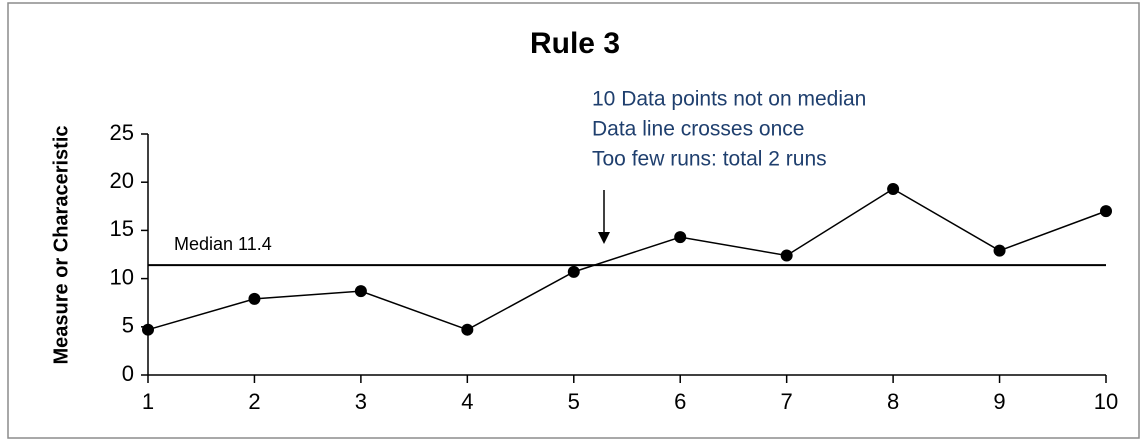  Describe the element at coordinates (467, 401) in the screenshot. I see `x-tick-label: 4` at that location.